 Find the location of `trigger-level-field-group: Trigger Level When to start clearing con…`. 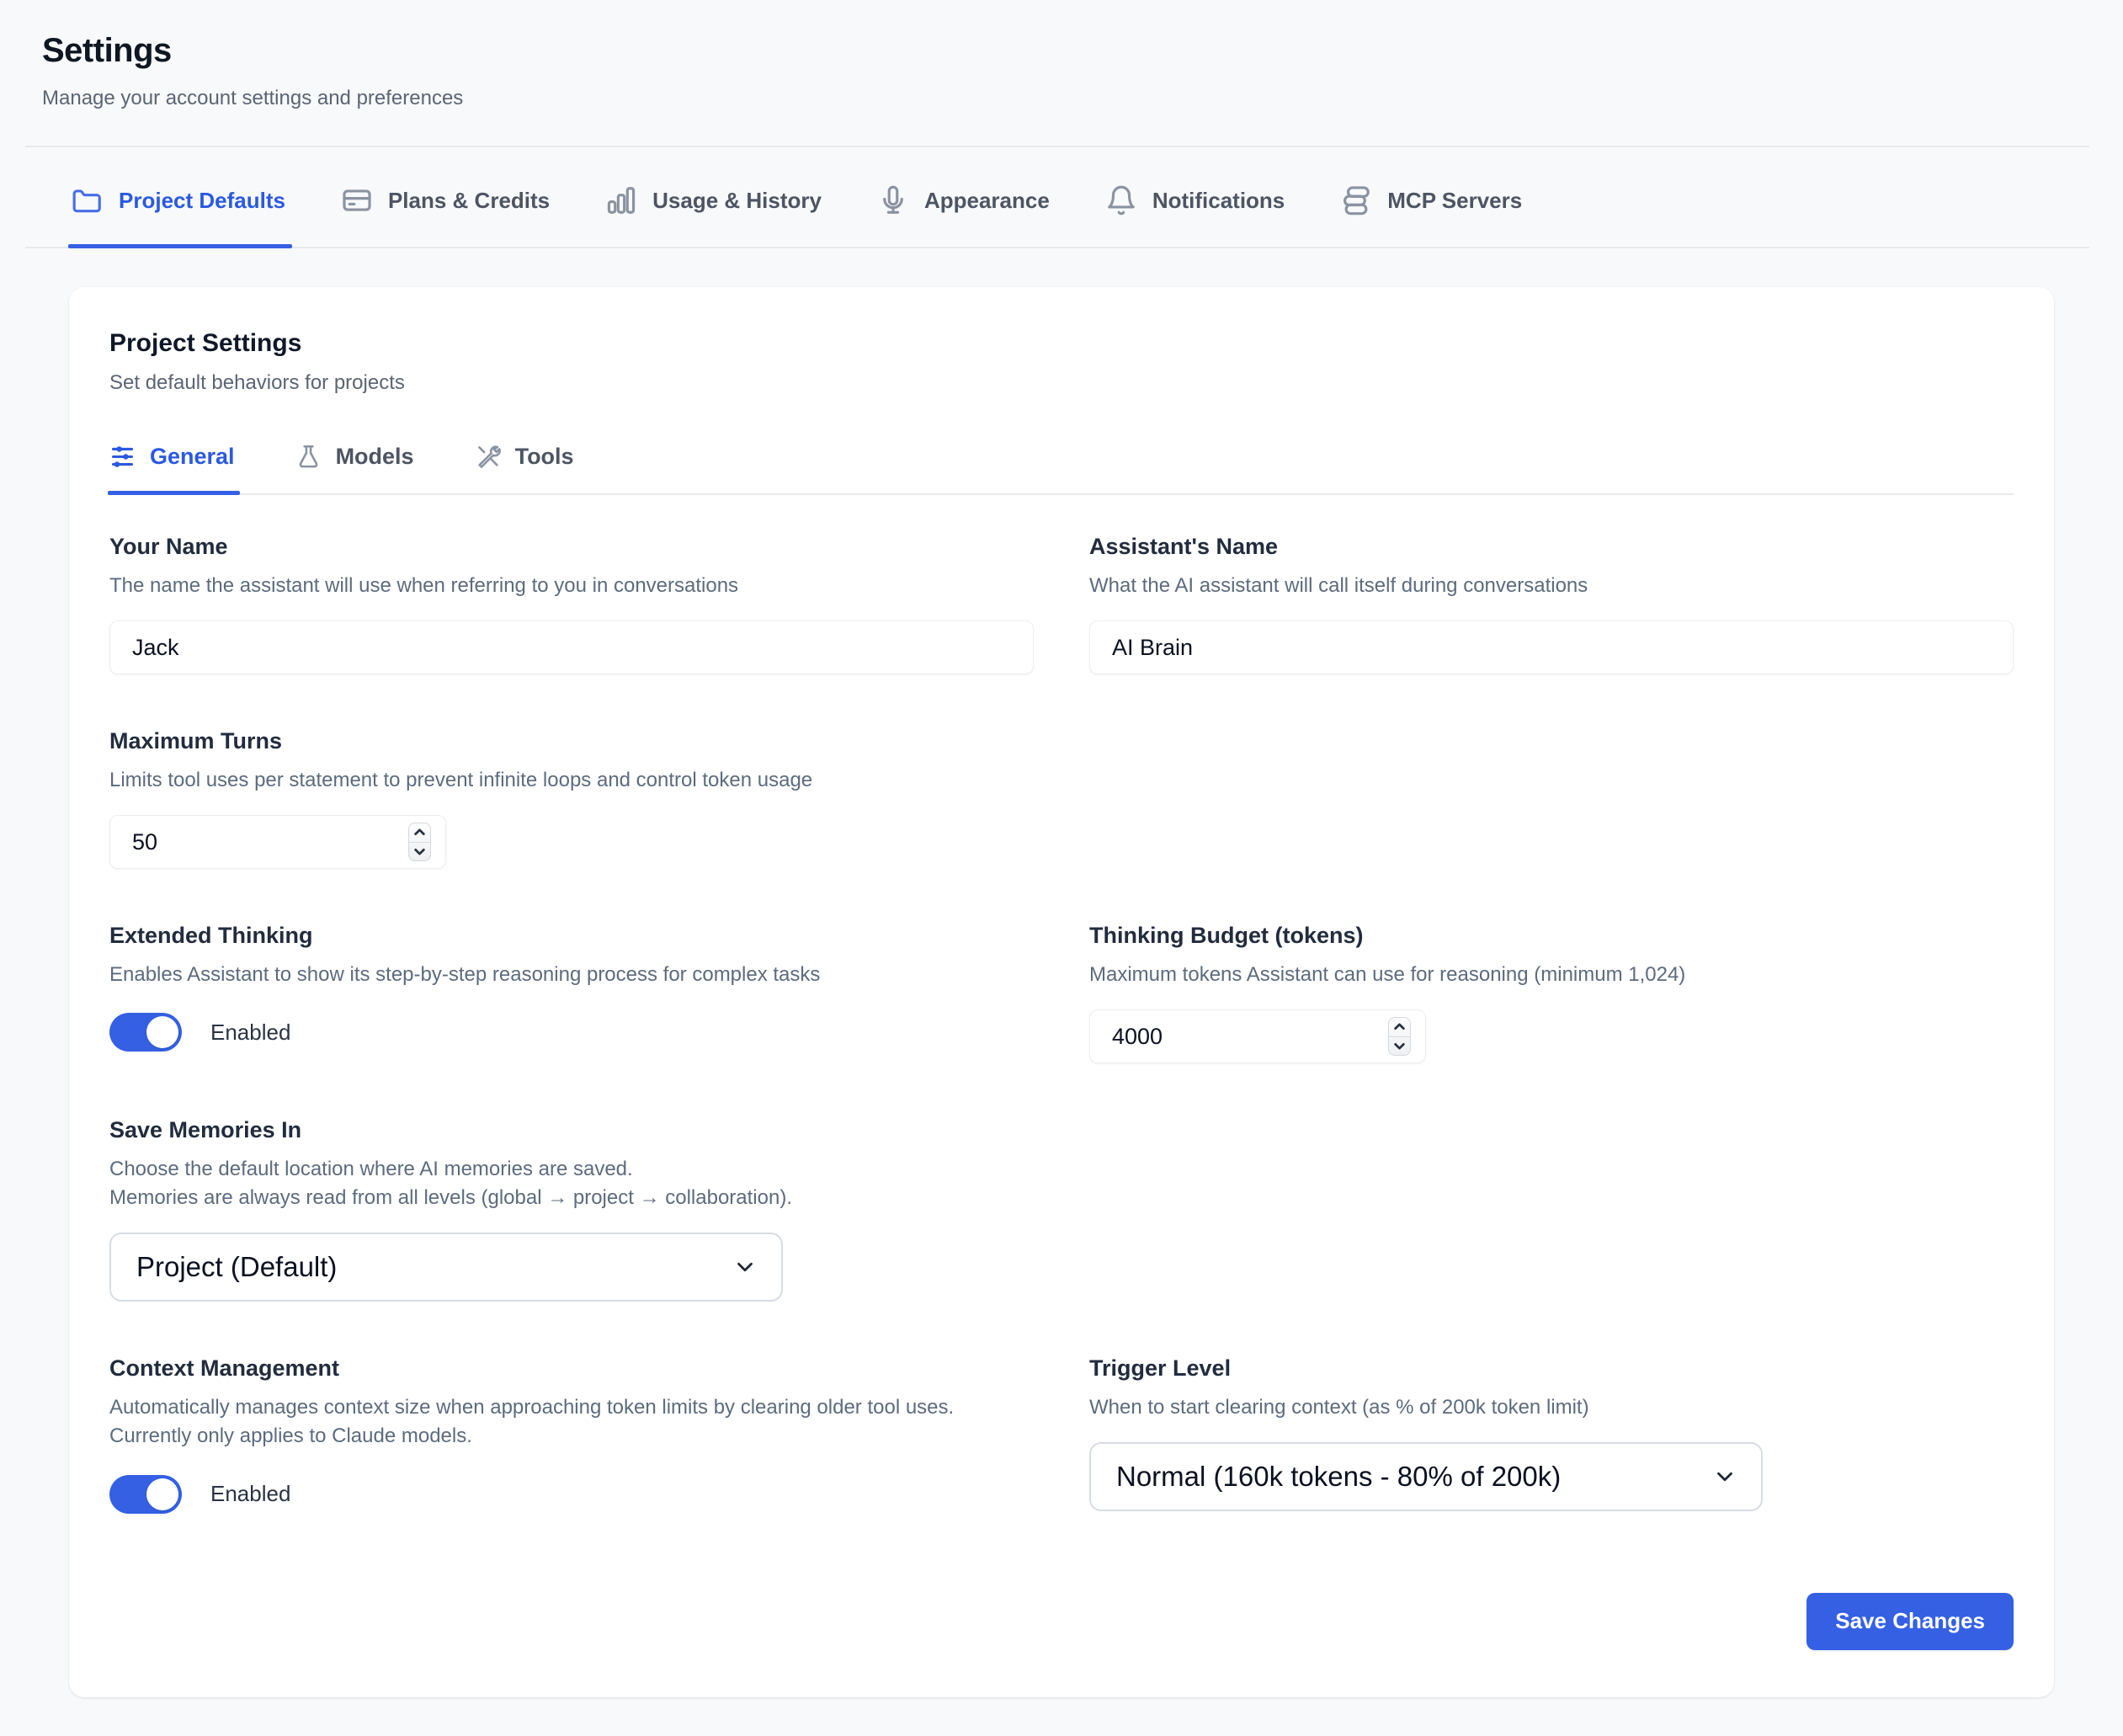

trigger-level-field-group: Trigger Level When to start clearing con… is located at coordinates (1551, 1434).